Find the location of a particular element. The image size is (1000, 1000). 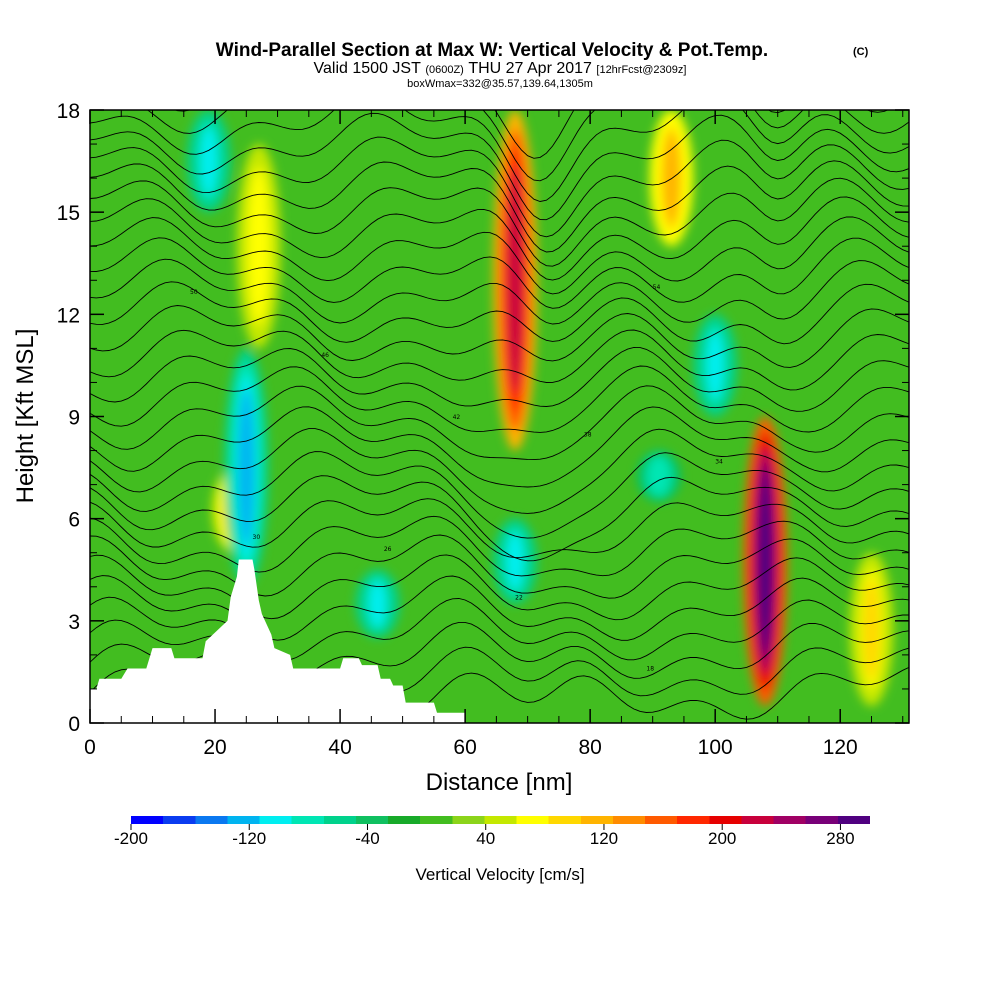

x-tick-label-6: 120 is located at coordinates (840, 747).